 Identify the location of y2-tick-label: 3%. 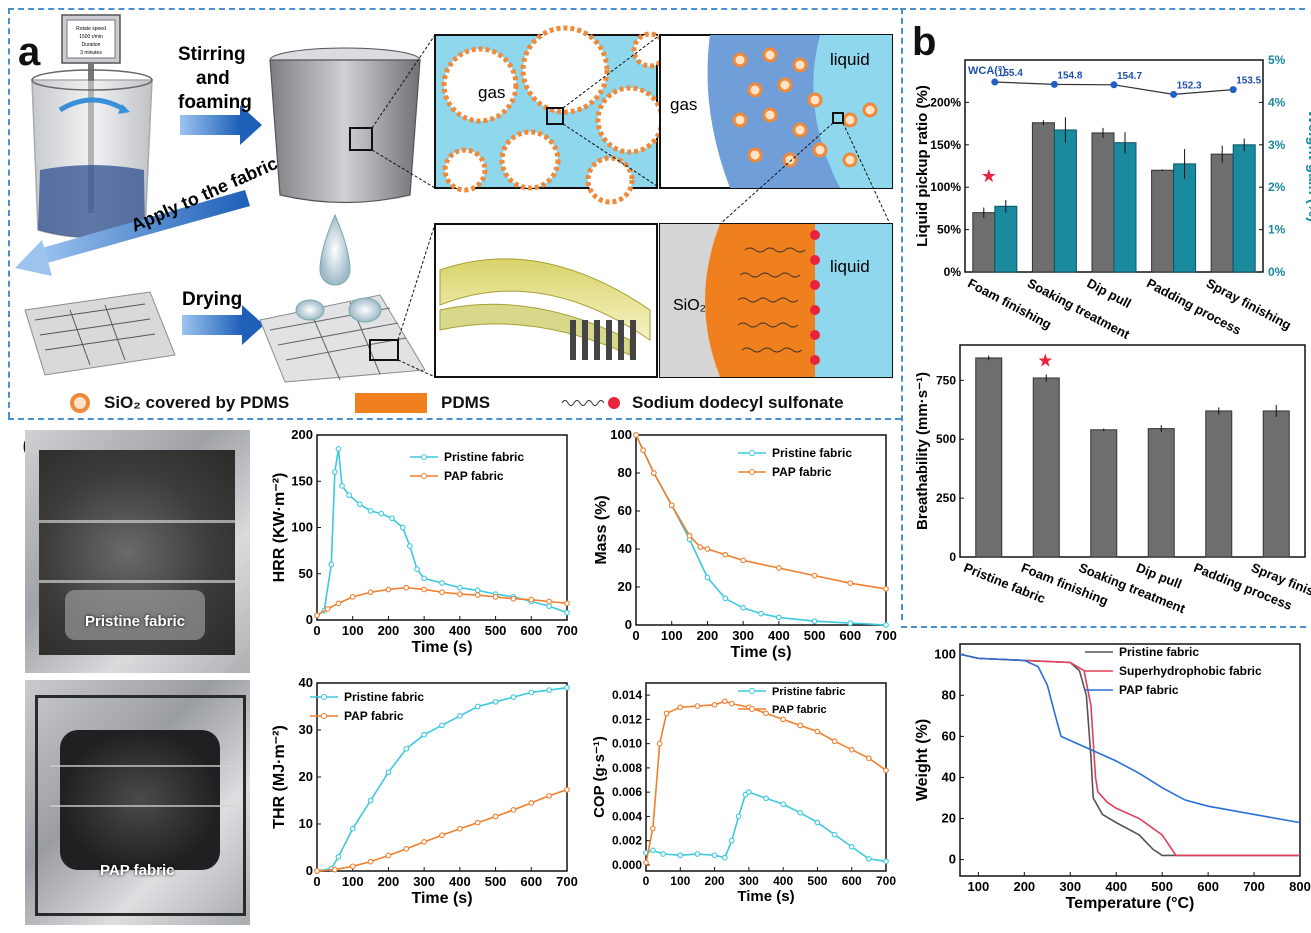
(1277, 145).